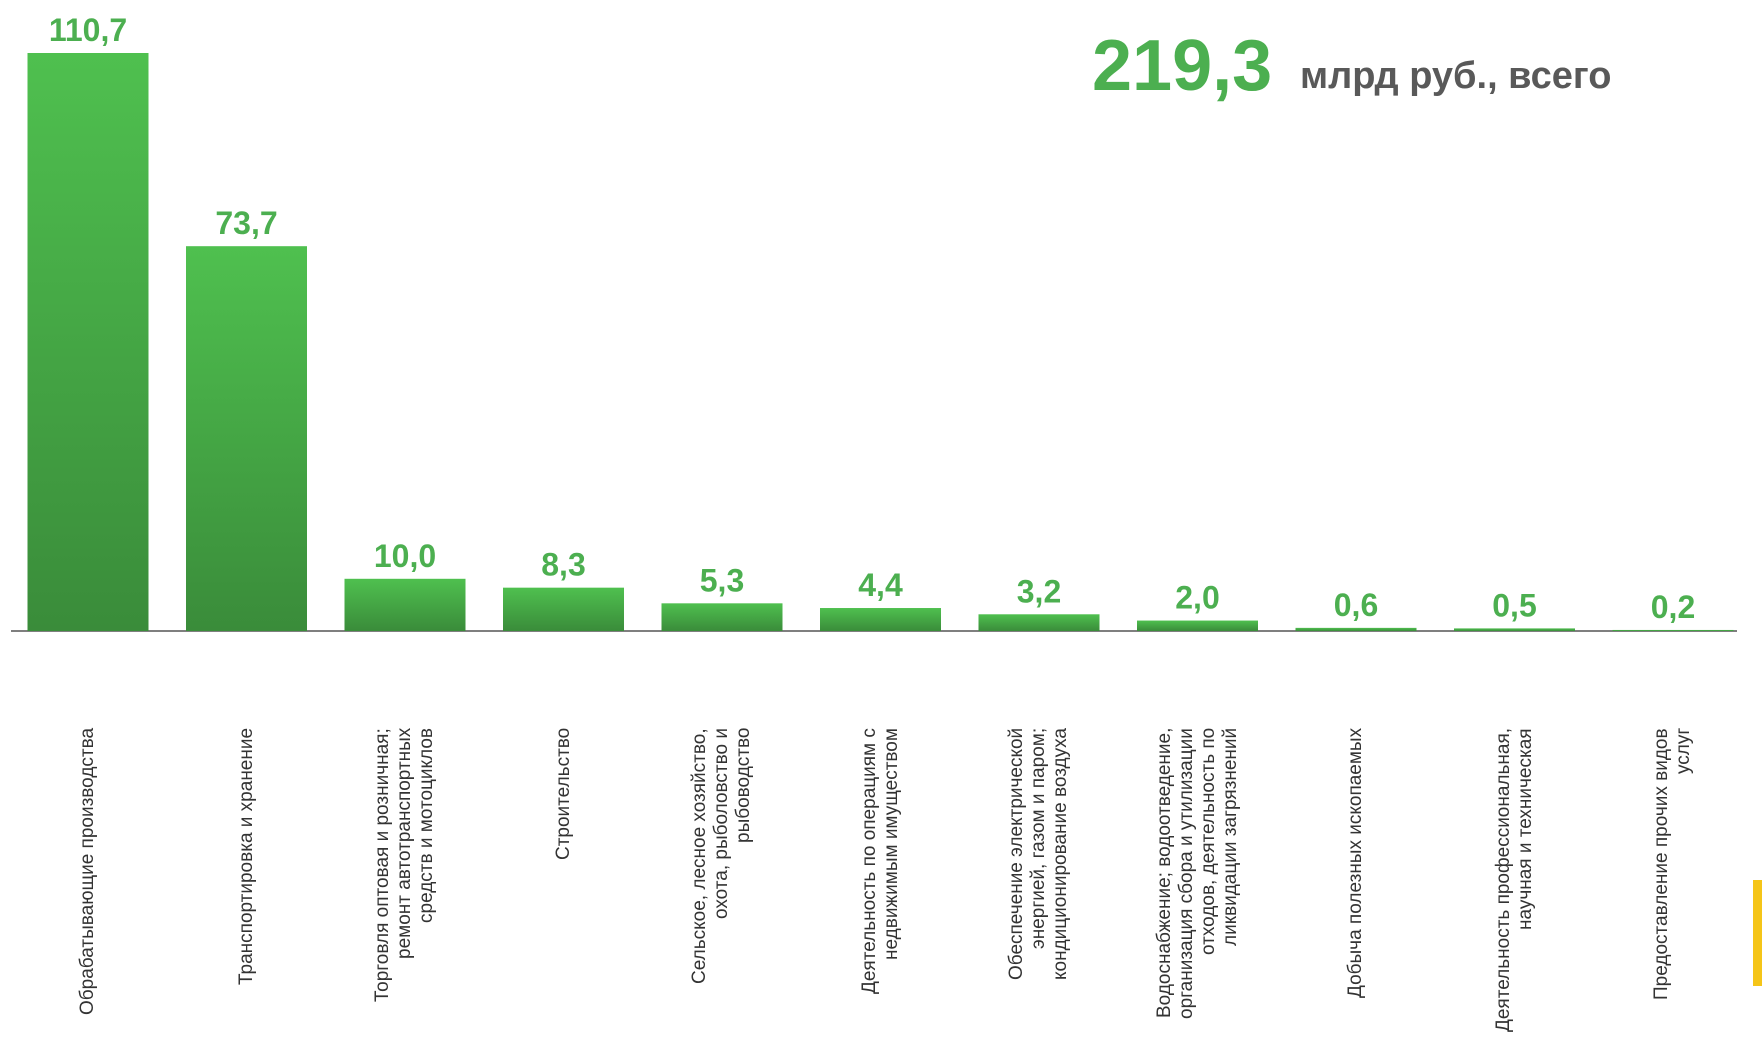  What do you see at coordinates (1356, 605) in the screenshot?
I see `value-label: 0,6` at bounding box center [1356, 605].